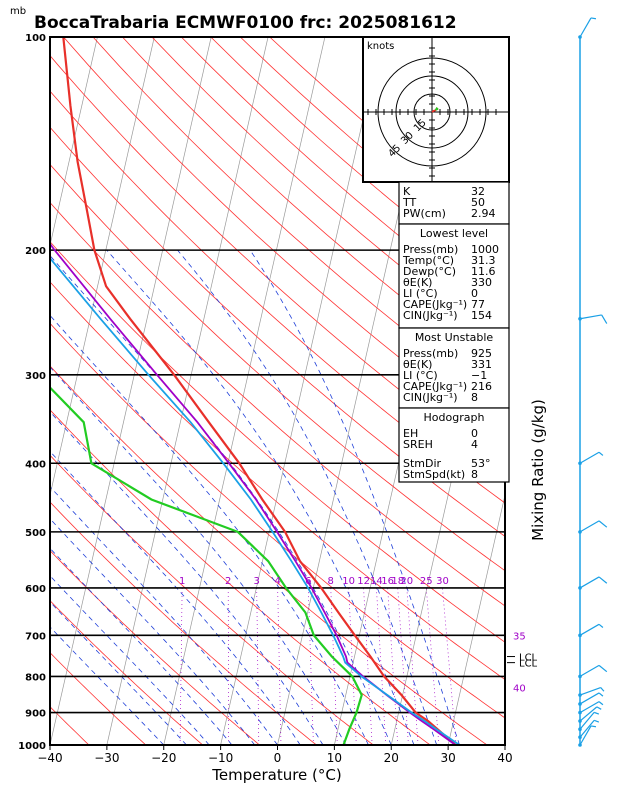 The height and width of the screenshot is (800, 618). I want to click on index-section-header: Hodograph, so click(454, 417).